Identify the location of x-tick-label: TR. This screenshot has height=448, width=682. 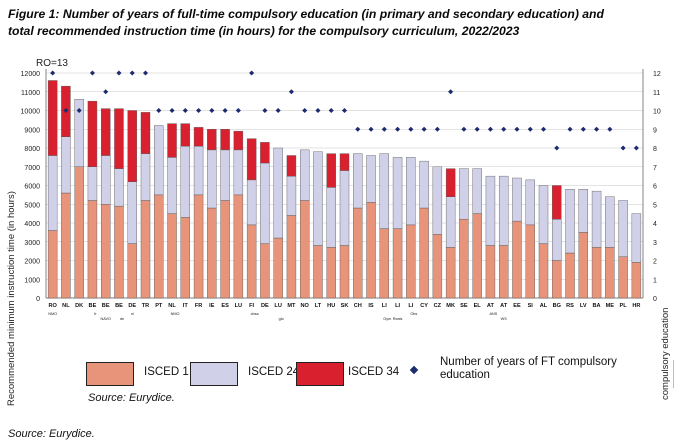
(145, 306).